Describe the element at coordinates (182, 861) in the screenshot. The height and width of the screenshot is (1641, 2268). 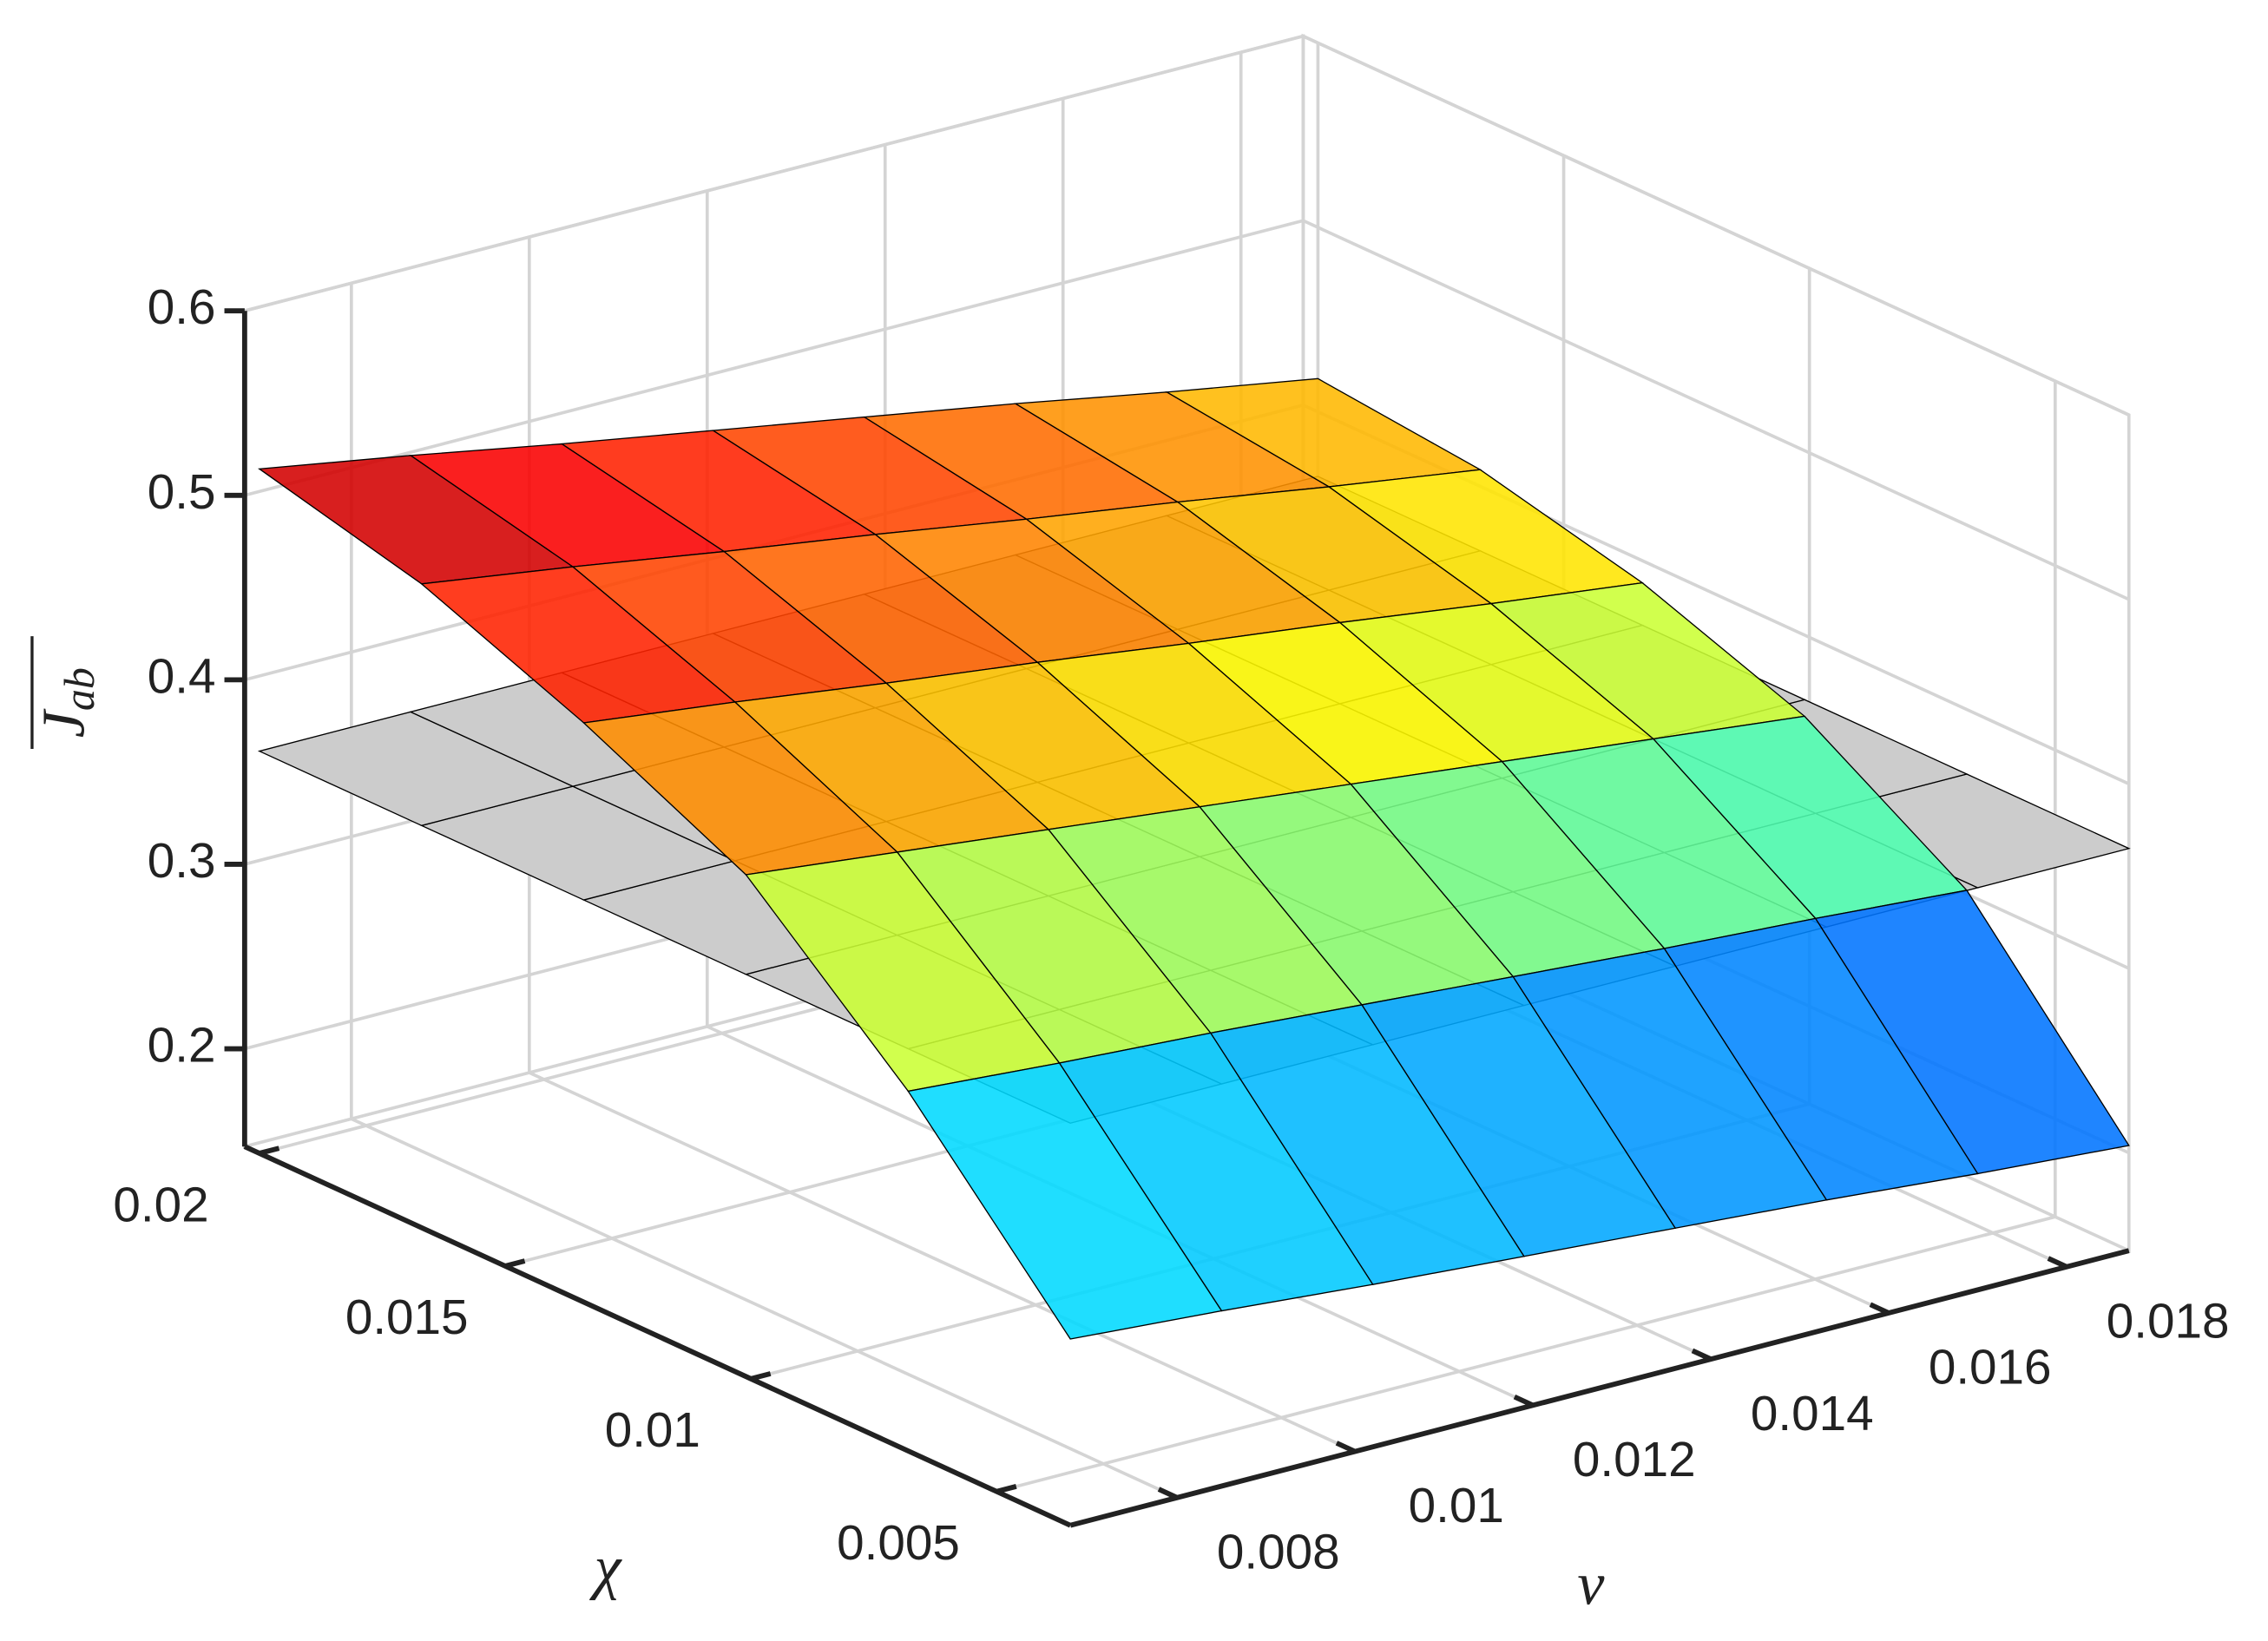
I see `z-tick-label: 0.3` at that location.